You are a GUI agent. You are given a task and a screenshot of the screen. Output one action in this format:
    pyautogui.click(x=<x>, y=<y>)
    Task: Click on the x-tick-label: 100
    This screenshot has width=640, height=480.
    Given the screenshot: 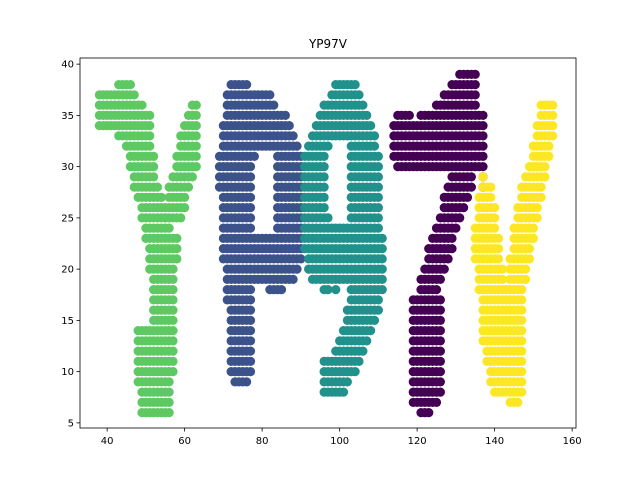 What is the action you would take?
    pyautogui.click(x=339, y=441)
    